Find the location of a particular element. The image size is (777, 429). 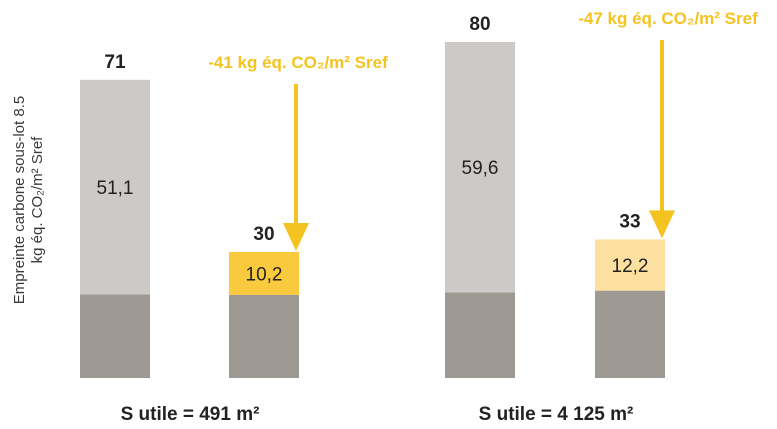

total-label-g1-b1: 33 is located at coordinates (629, 221).